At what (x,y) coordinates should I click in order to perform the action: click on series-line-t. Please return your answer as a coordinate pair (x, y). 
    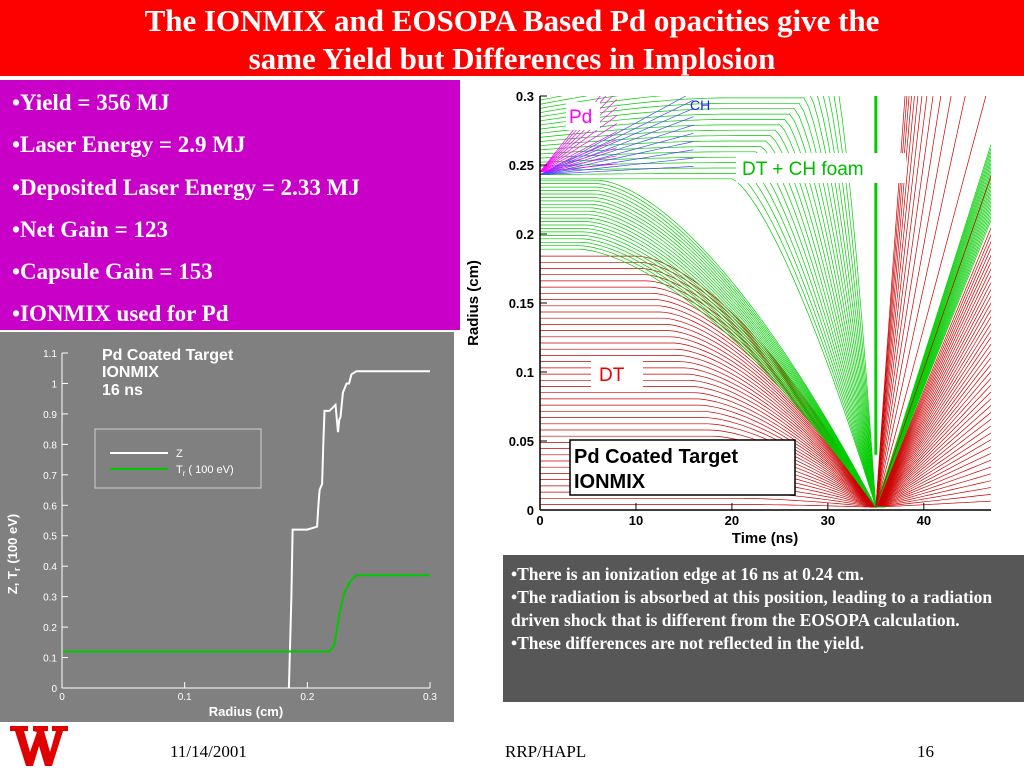
    Looking at the image, I should click on (246, 613).